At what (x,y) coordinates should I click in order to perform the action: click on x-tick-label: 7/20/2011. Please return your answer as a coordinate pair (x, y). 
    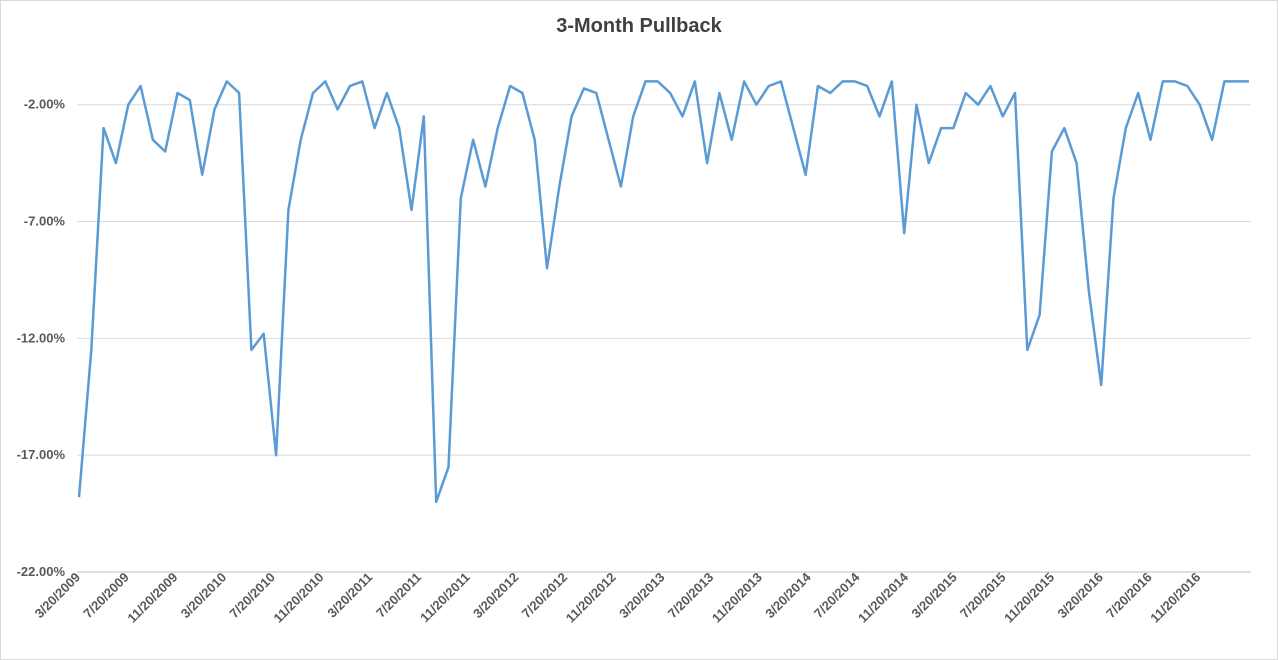
    Looking at the image, I should click on (398, 595).